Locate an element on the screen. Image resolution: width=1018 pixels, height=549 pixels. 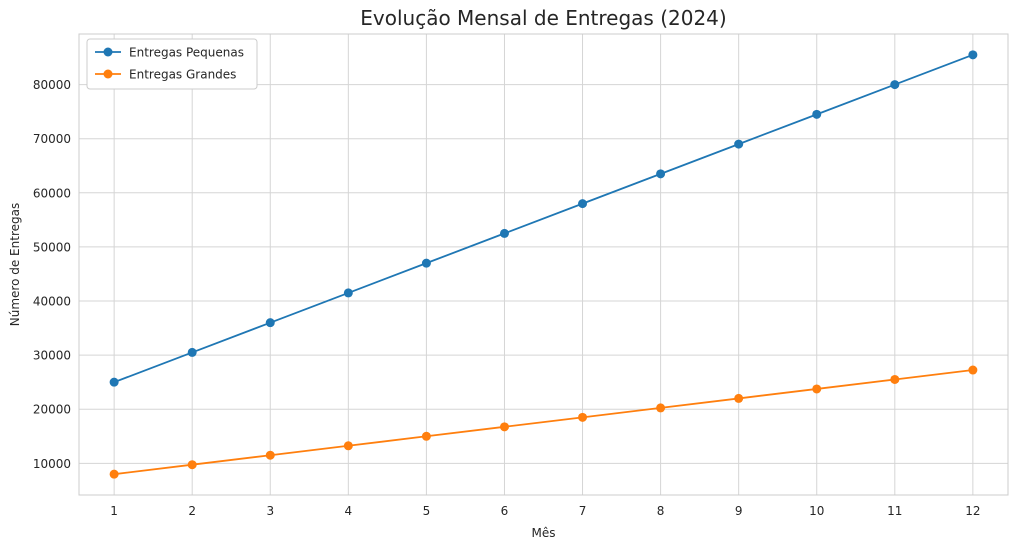
y-tick-label: 60000 is located at coordinates (52, 193).